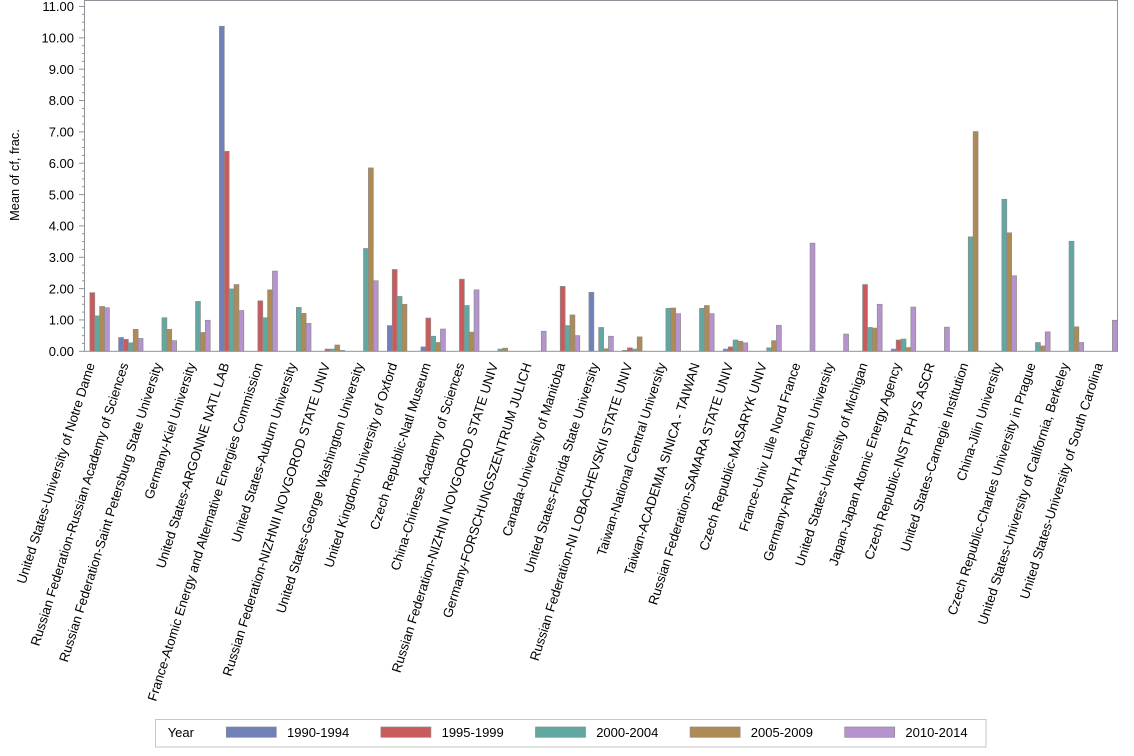  What do you see at coordinates (61, 100) in the screenshot?
I see `svg-text: 8.00` at bounding box center [61, 100].